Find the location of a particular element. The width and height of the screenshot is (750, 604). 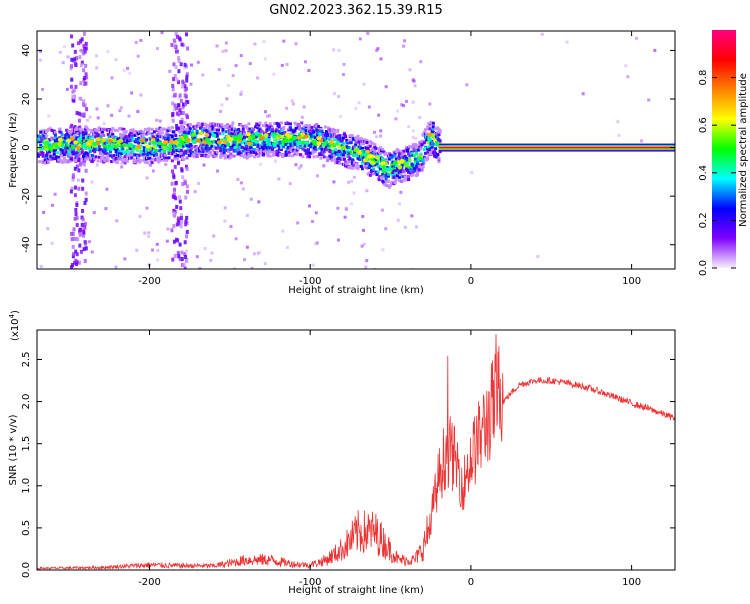

x-tick-label: 100 is located at coordinates (631, 281).